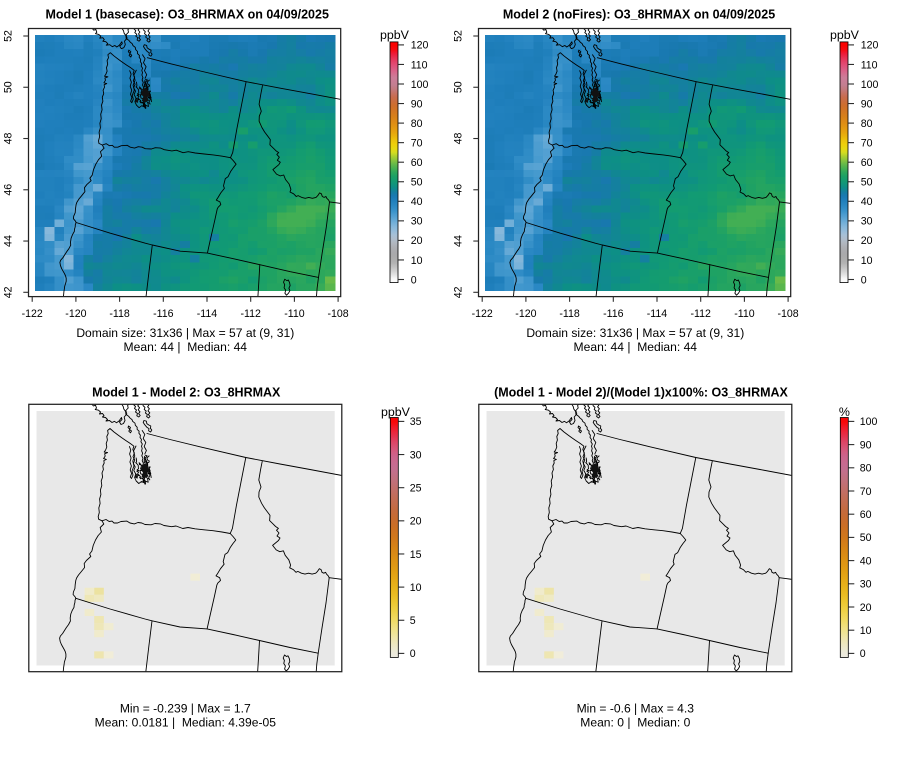 This screenshot has height=757, width=900. What do you see at coordinates (413, 621) in the screenshot?
I see `svg-text: 5` at bounding box center [413, 621].